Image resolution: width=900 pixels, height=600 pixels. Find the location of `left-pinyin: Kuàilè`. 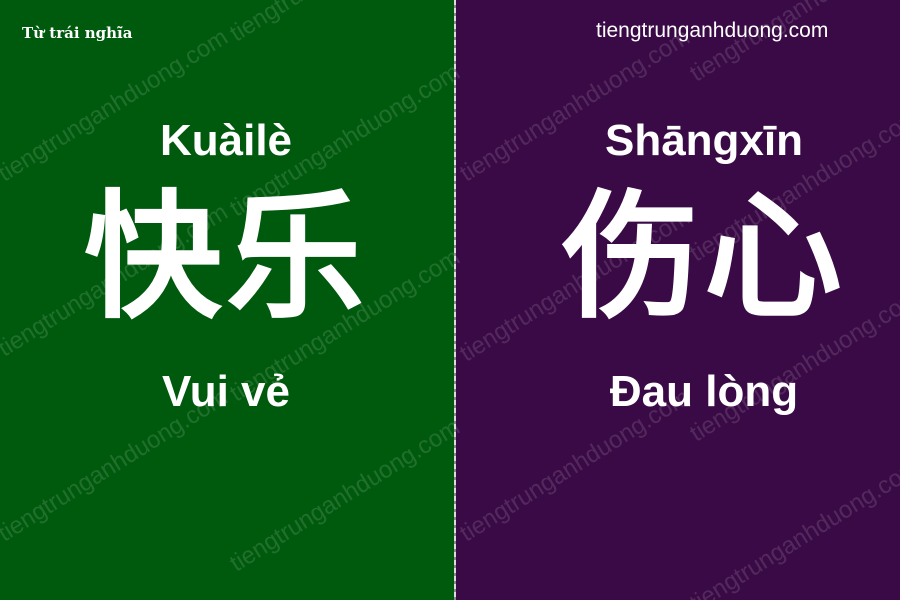

left-pinyin: Kuàilè is located at coordinates (226, 140).